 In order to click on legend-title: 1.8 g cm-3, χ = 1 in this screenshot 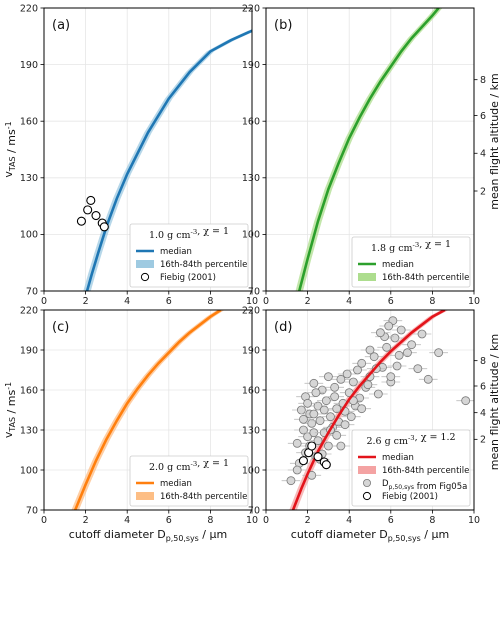, I will do `click(411, 246)`.